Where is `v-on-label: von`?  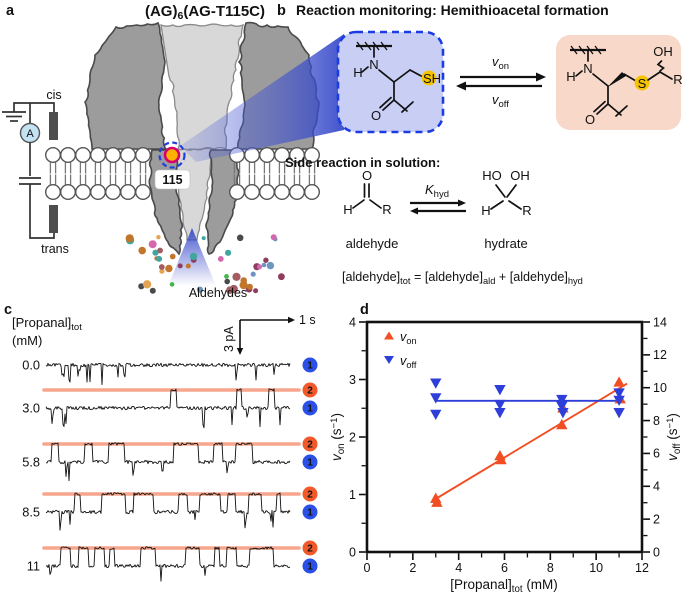
v-on-label: von is located at coordinates (500, 63).